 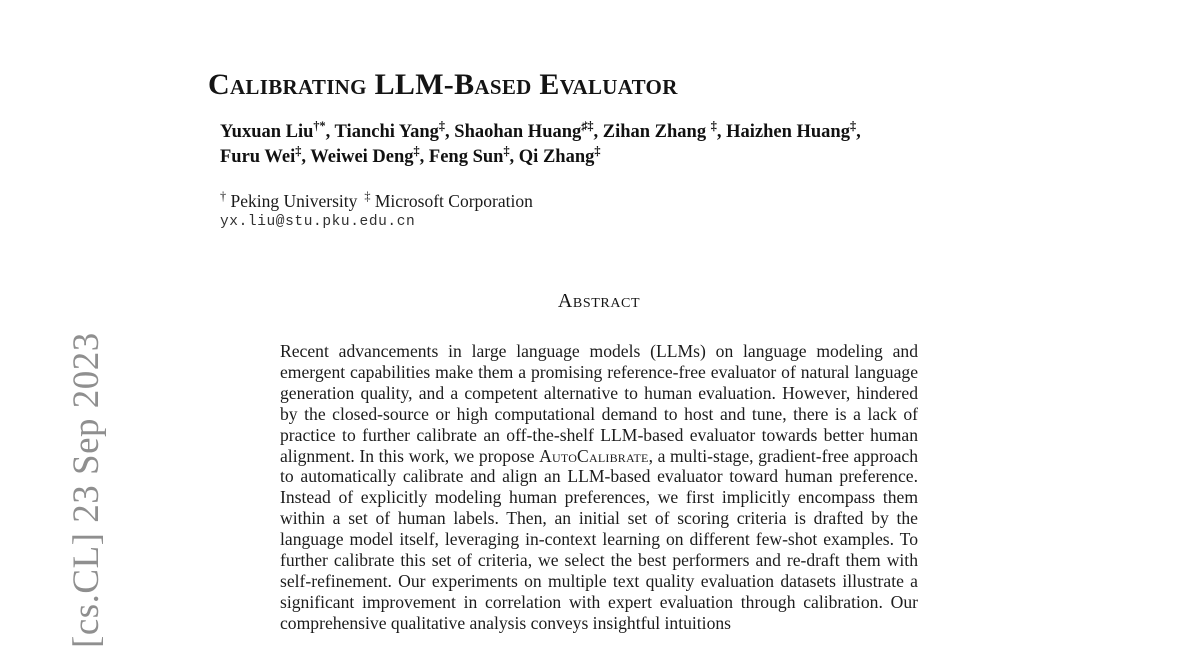 What do you see at coordinates (319, 125) in the screenshot?
I see `author-affiliation-mark: †*` at bounding box center [319, 125].